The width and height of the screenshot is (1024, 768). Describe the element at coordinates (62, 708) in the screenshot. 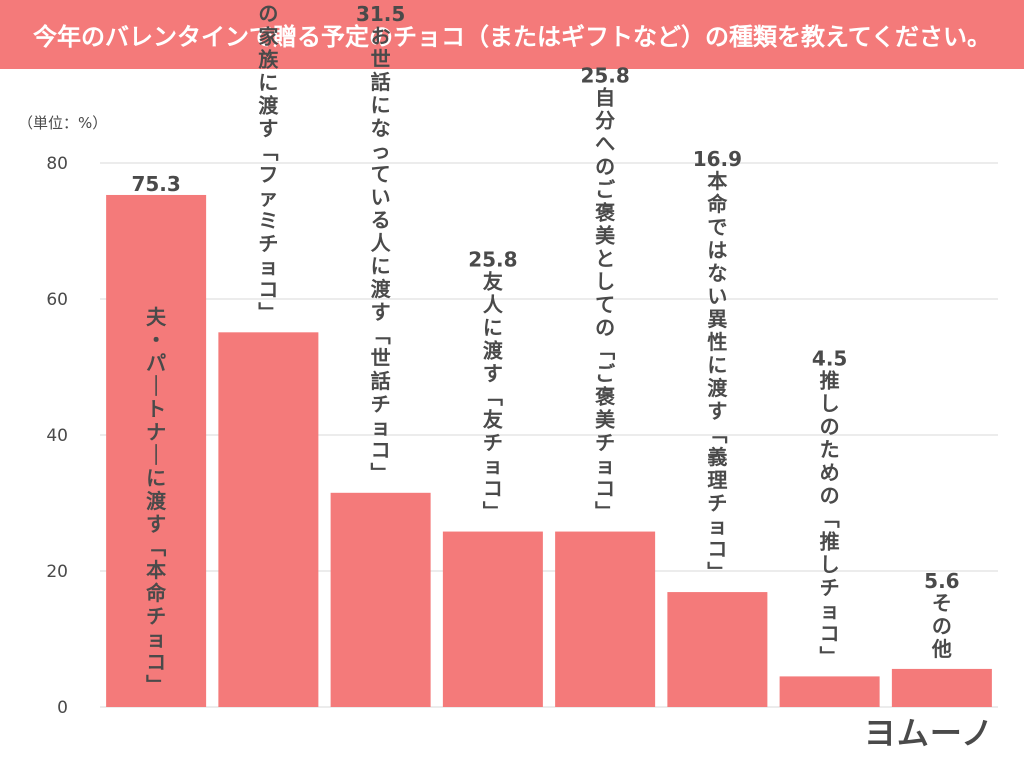

I see `y-tick-label: 0` at that location.